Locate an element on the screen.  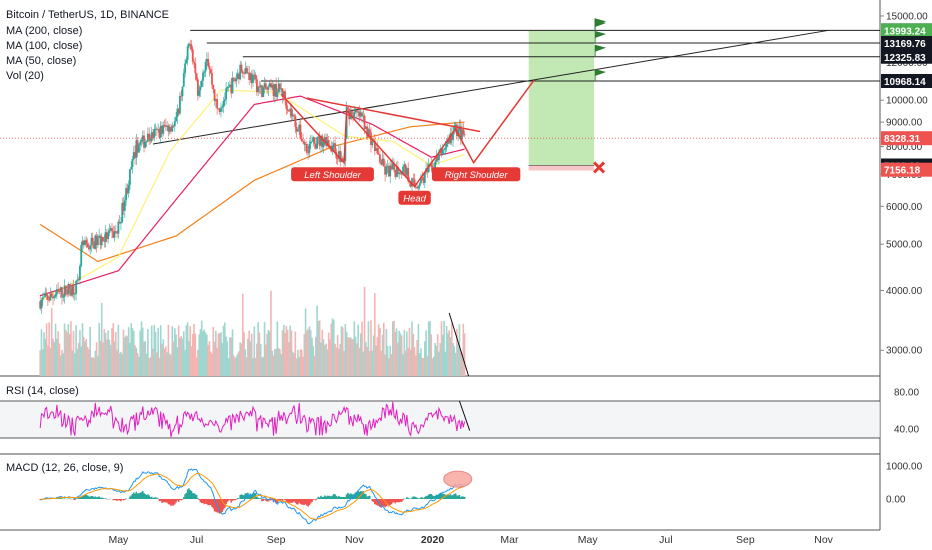
legend-ma100: MA (100, close) is located at coordinates (44, 46).